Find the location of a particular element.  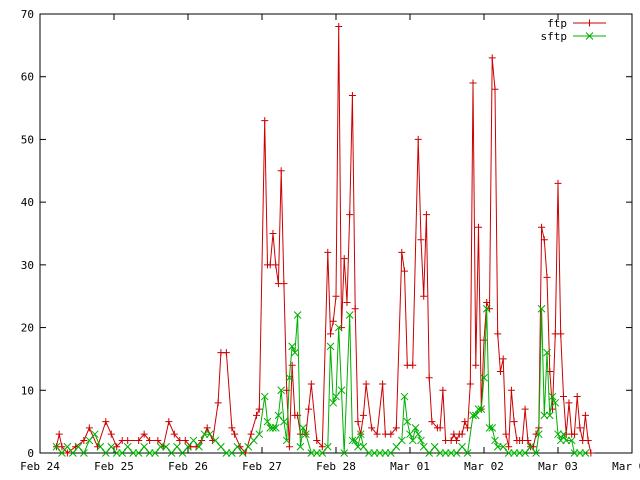

legend-marker-sftp is located at coordinates (589, 36).